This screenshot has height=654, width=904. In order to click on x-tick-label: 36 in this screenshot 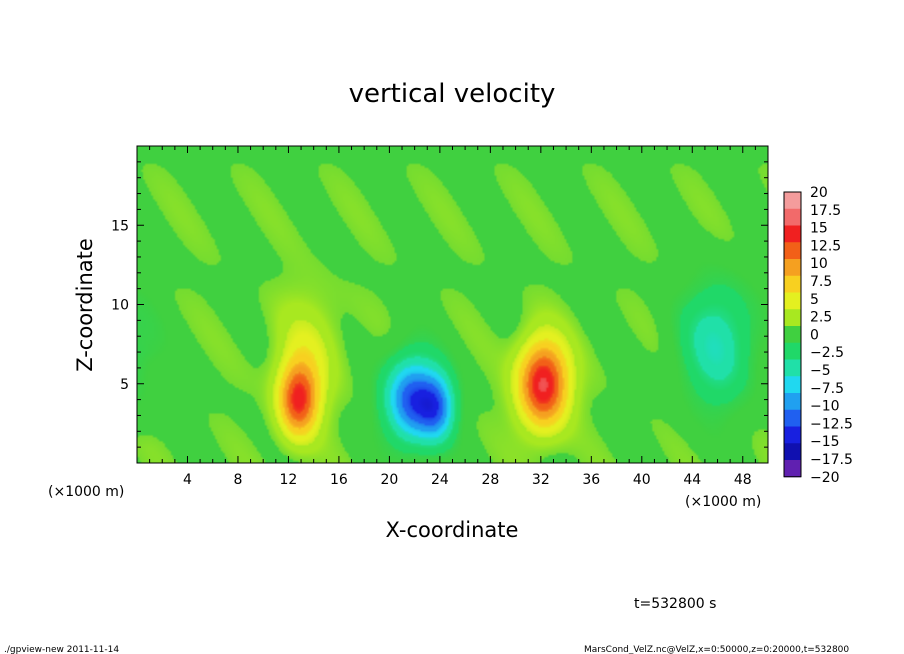, I will do `click(591, 480)`.